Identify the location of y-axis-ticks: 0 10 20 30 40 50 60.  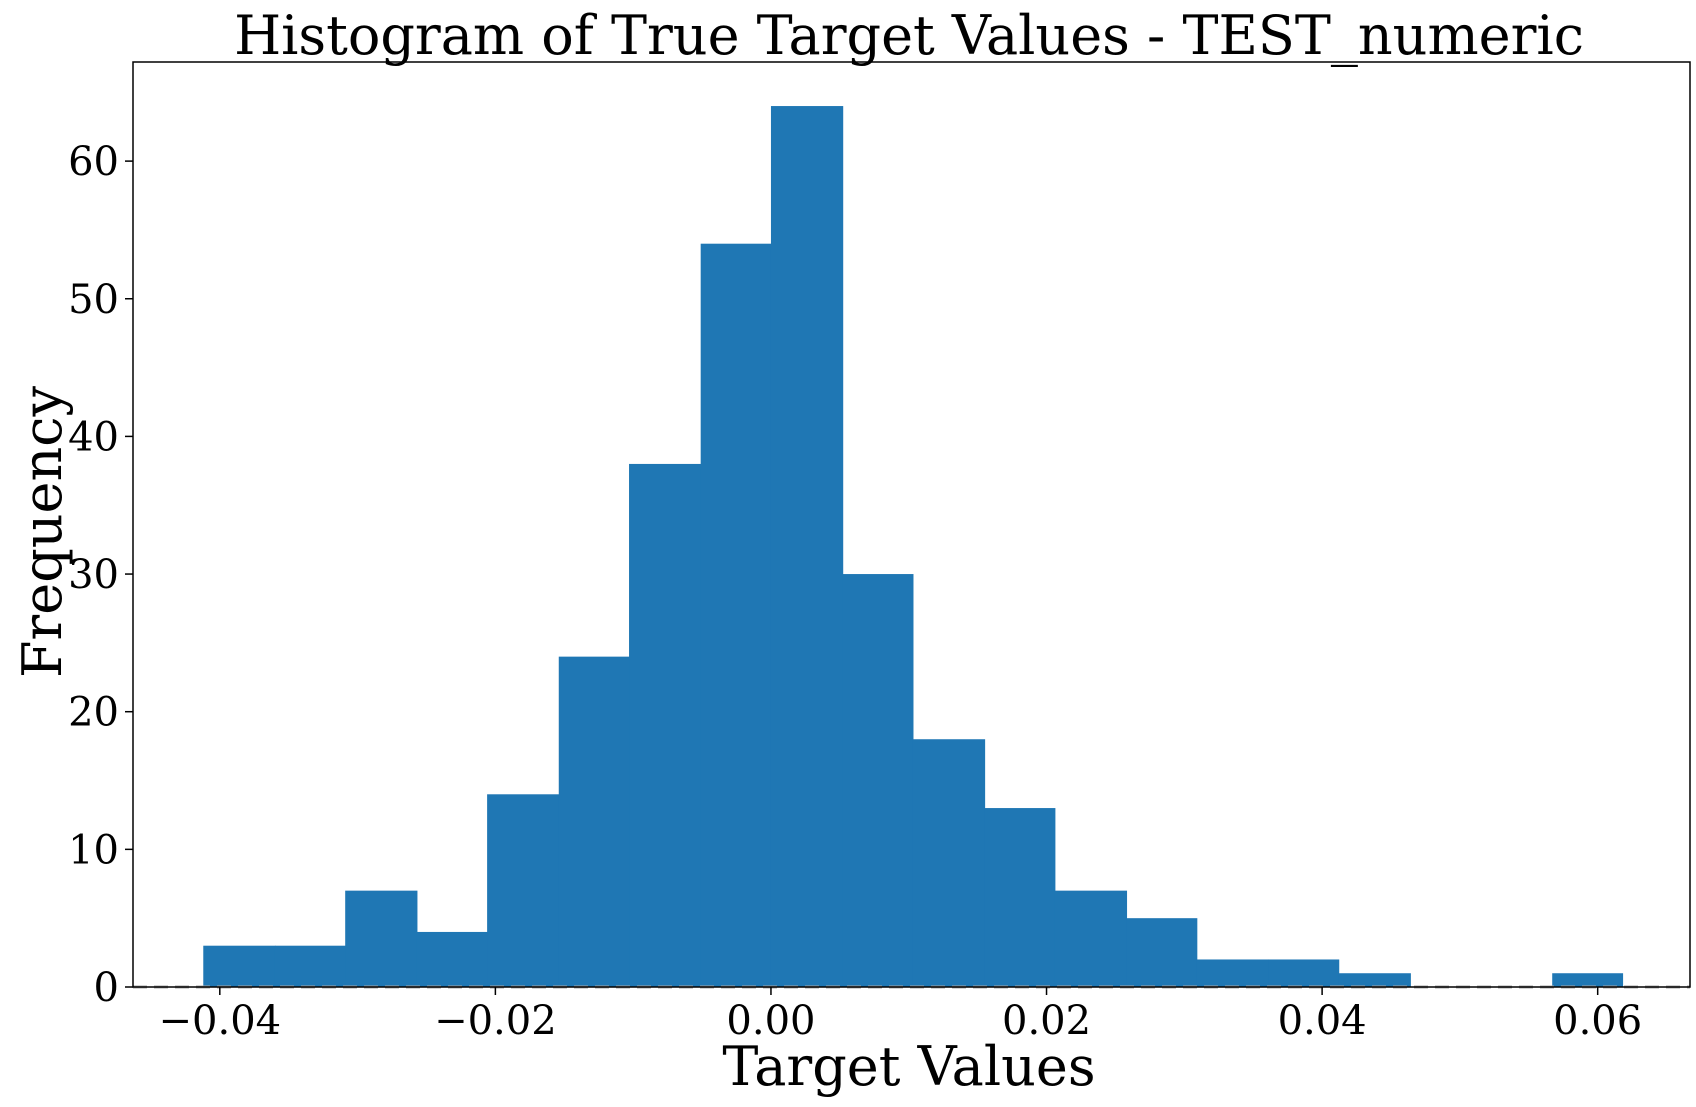
(100, 575).